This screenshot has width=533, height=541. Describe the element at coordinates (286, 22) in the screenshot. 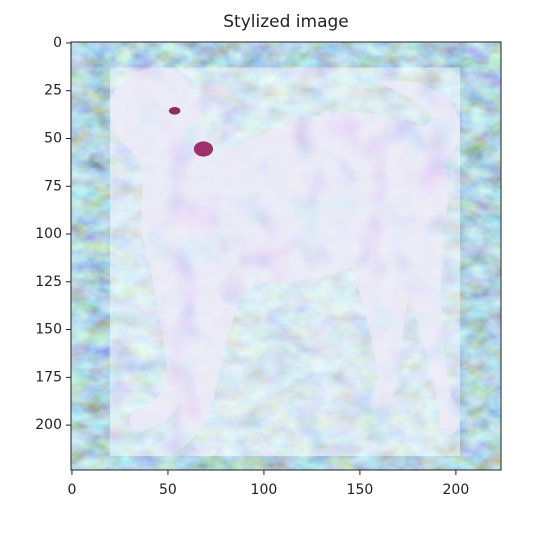

I see `chart-title: Stylized image` at that location.